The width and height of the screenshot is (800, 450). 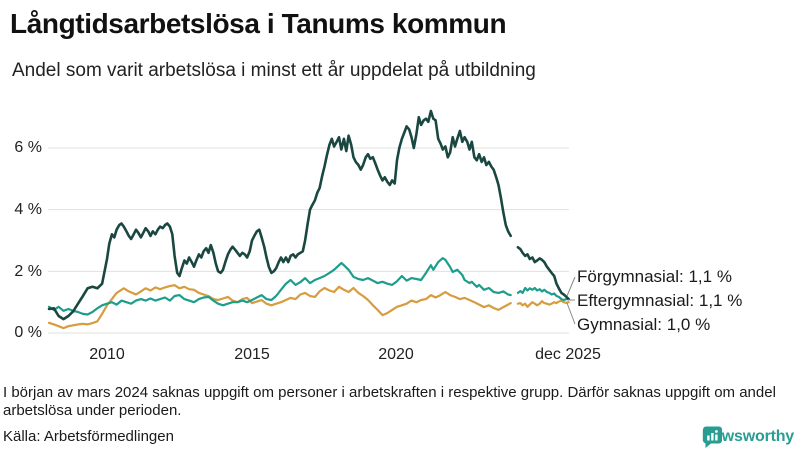 What do you see at coordinates (571, 286) in the screenshot?
I see `connector-forgymnasial` at bounding box center [571, 286].